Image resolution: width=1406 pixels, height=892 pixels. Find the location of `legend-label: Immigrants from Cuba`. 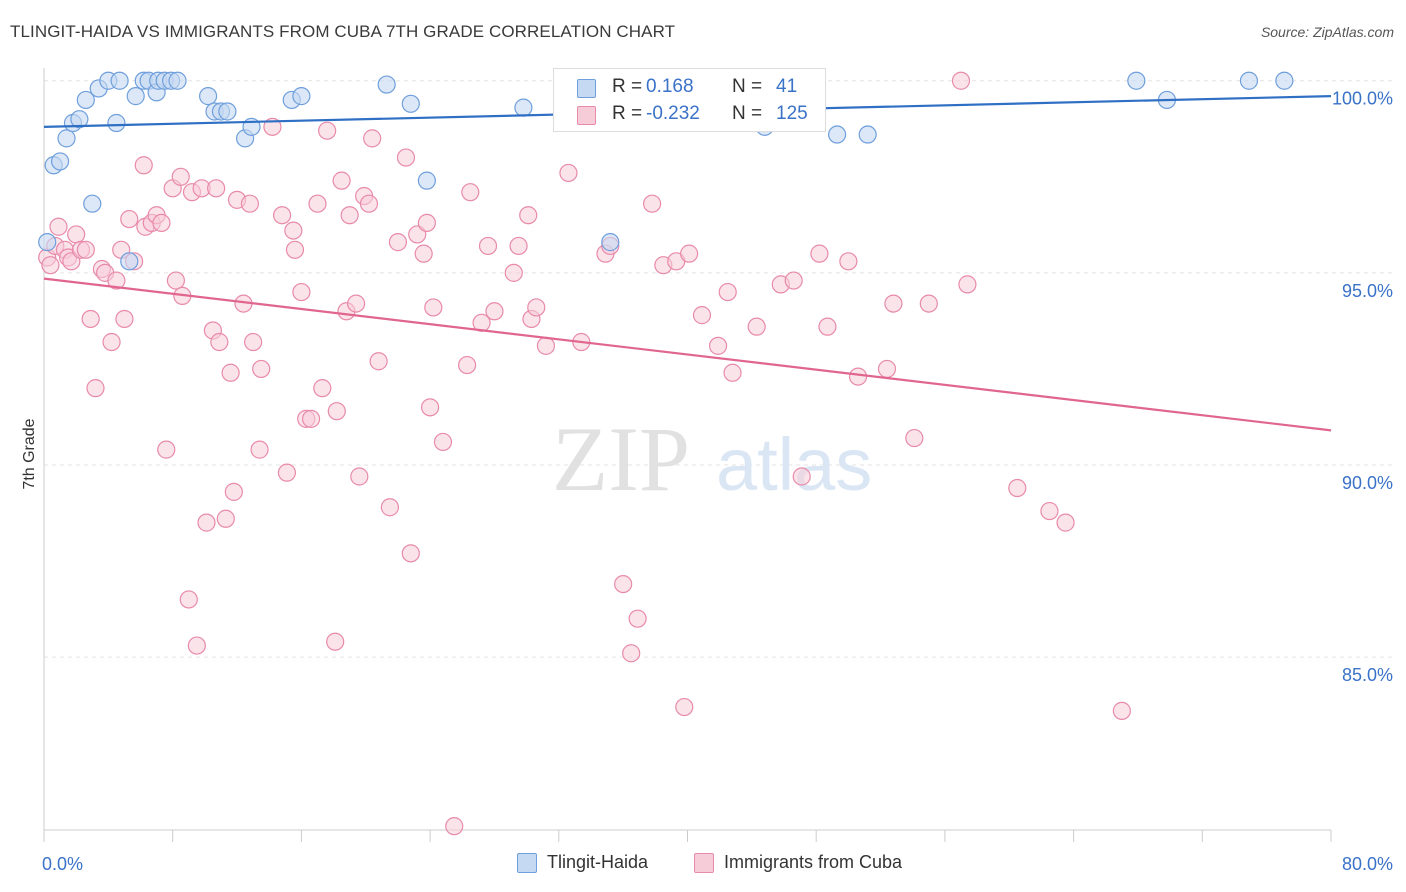

legend-label: Immigrants from Cuba is located at coordinates (813, 862).